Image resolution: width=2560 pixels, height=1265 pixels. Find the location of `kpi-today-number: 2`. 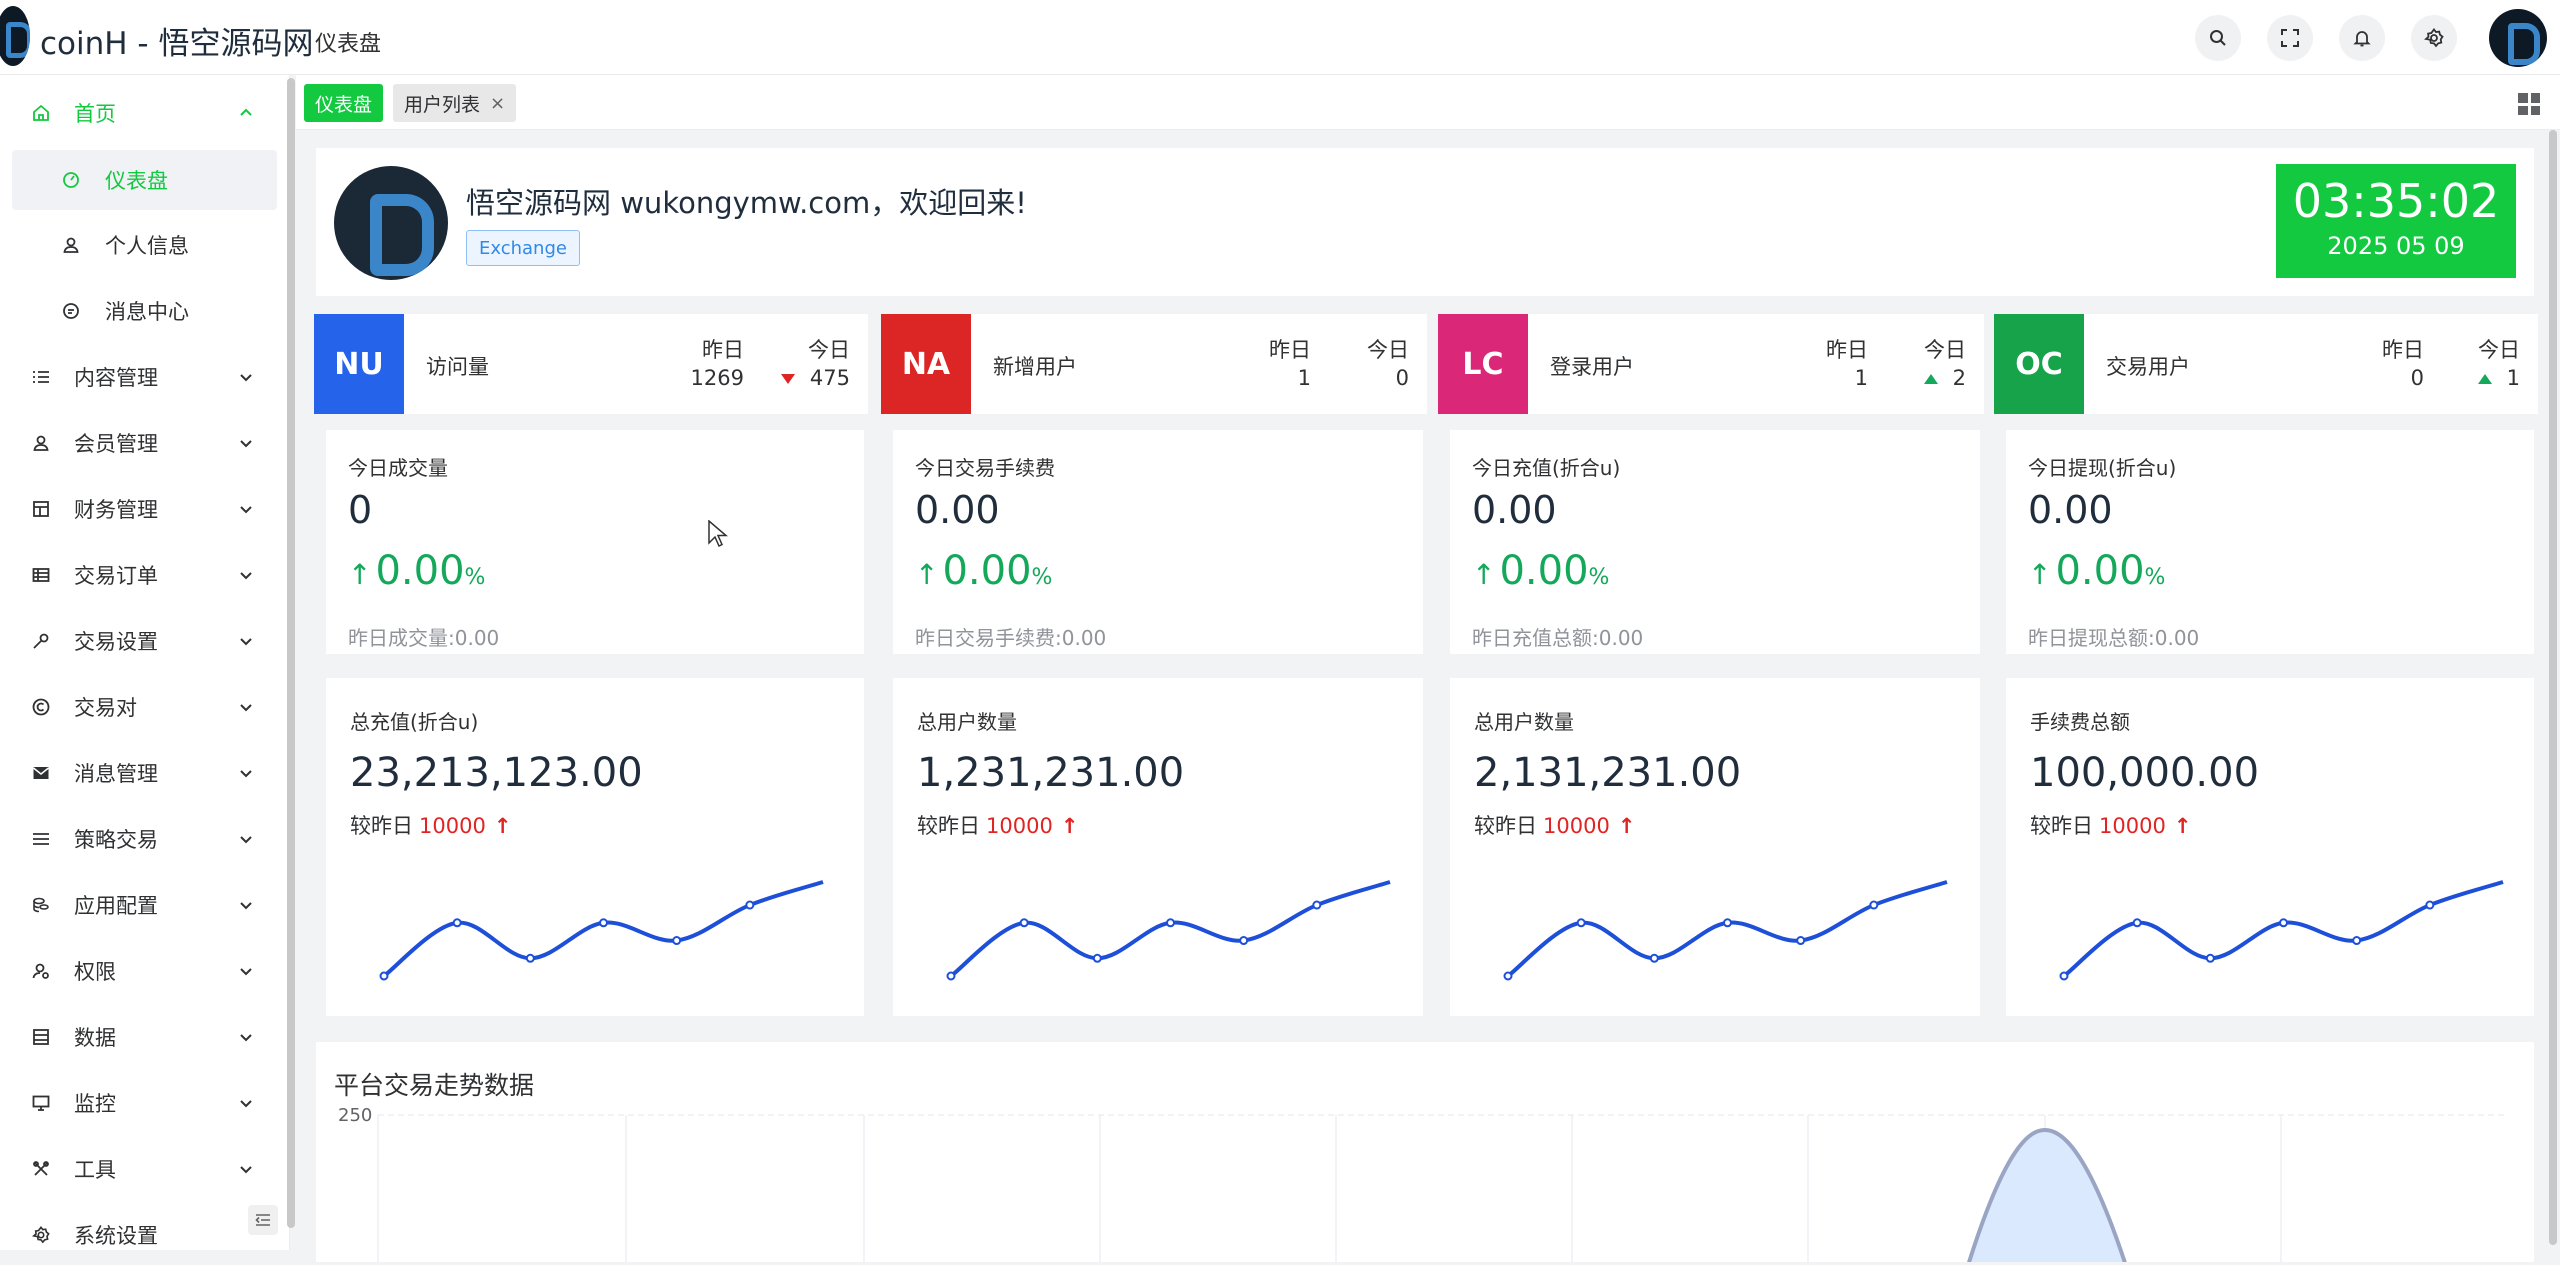

kpi-today-number: 2 is located at coordinates (1959, 378).